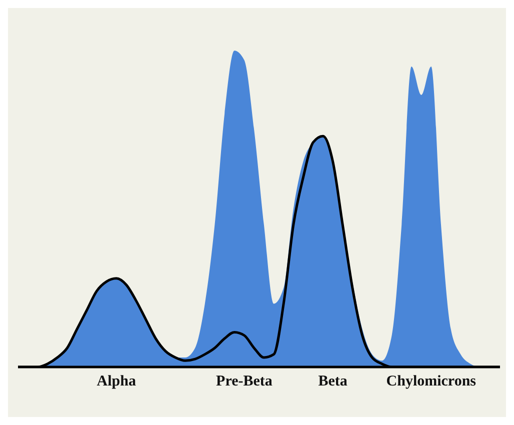  I want to click on x-tick-label: Pre-Beta, so click(244, 382).